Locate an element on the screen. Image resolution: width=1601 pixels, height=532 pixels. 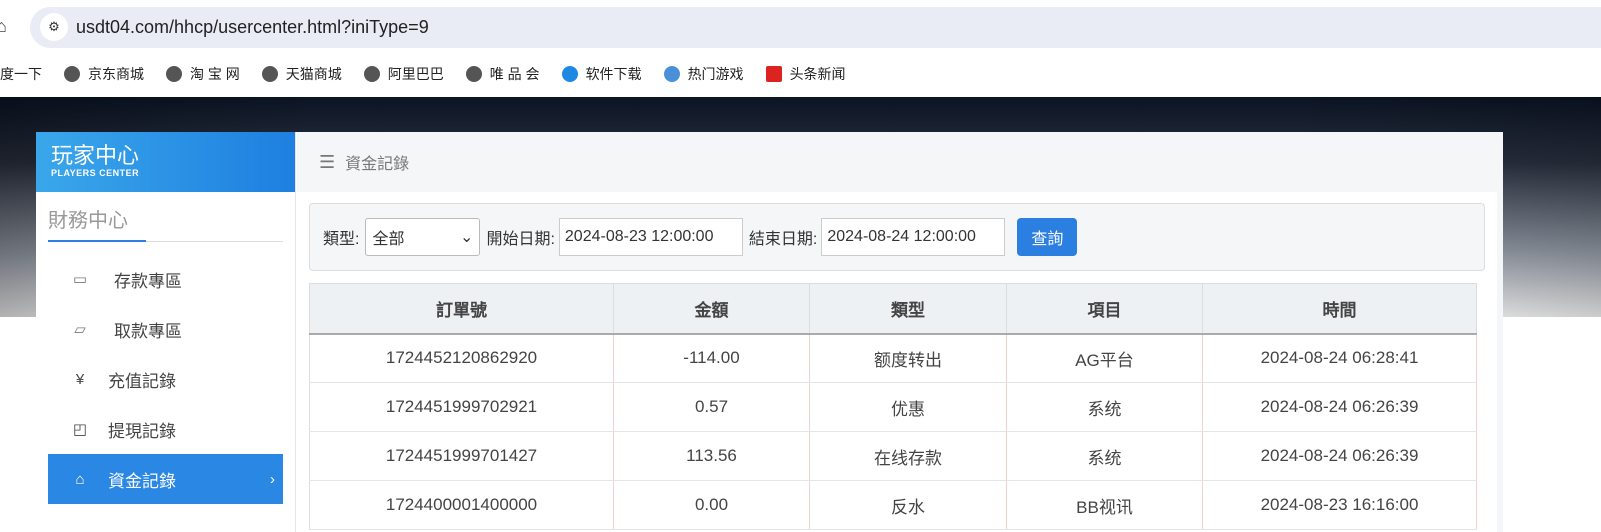
column-header: 金額 is located at coordinates (711, 309).